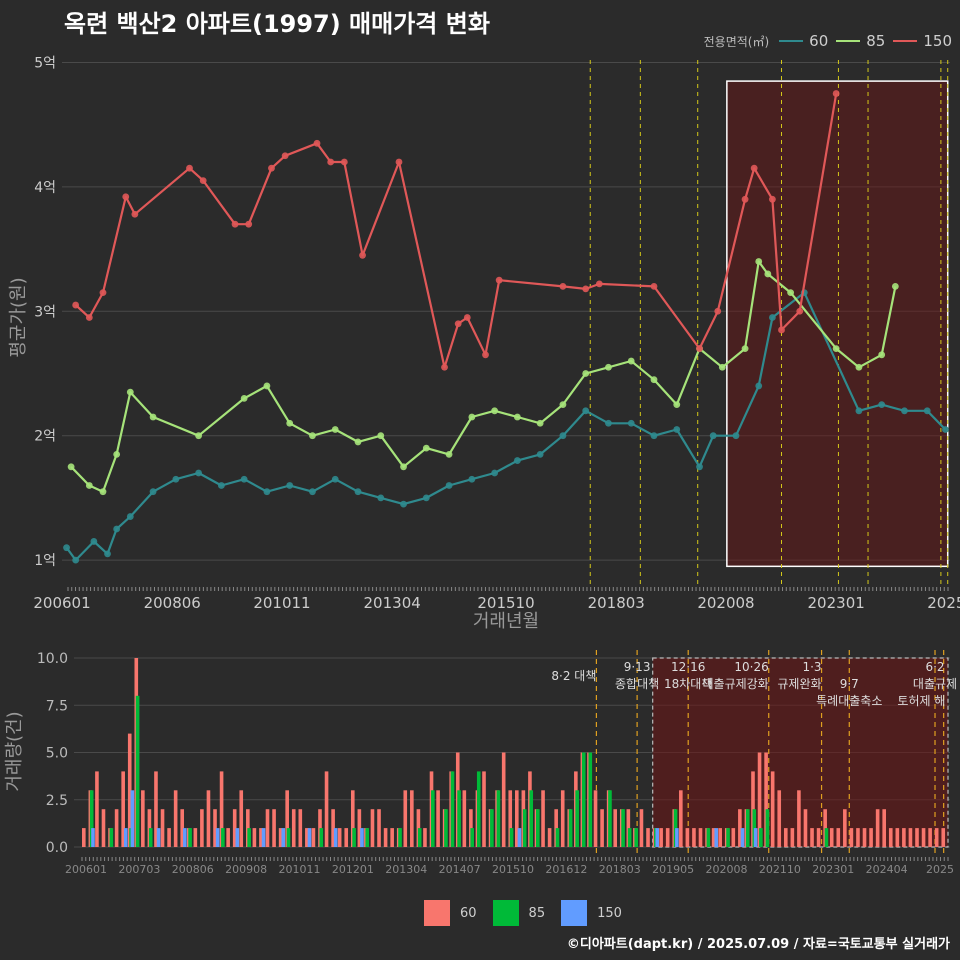 The image size is (960, 960). I want to click on legend-label-60: 60, so click(819, 41).